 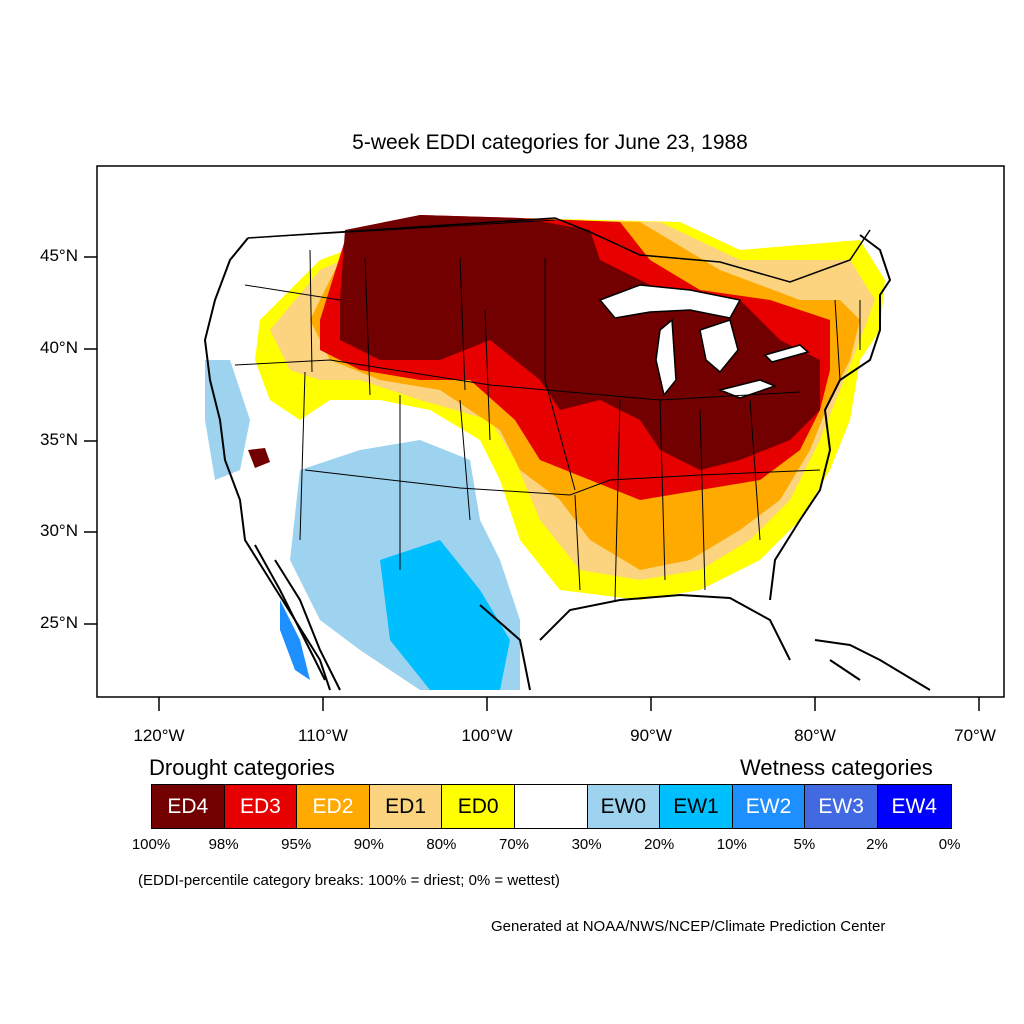 I want to click on colorbar-cell-ed2: ED2, so click(x=333, y=806).